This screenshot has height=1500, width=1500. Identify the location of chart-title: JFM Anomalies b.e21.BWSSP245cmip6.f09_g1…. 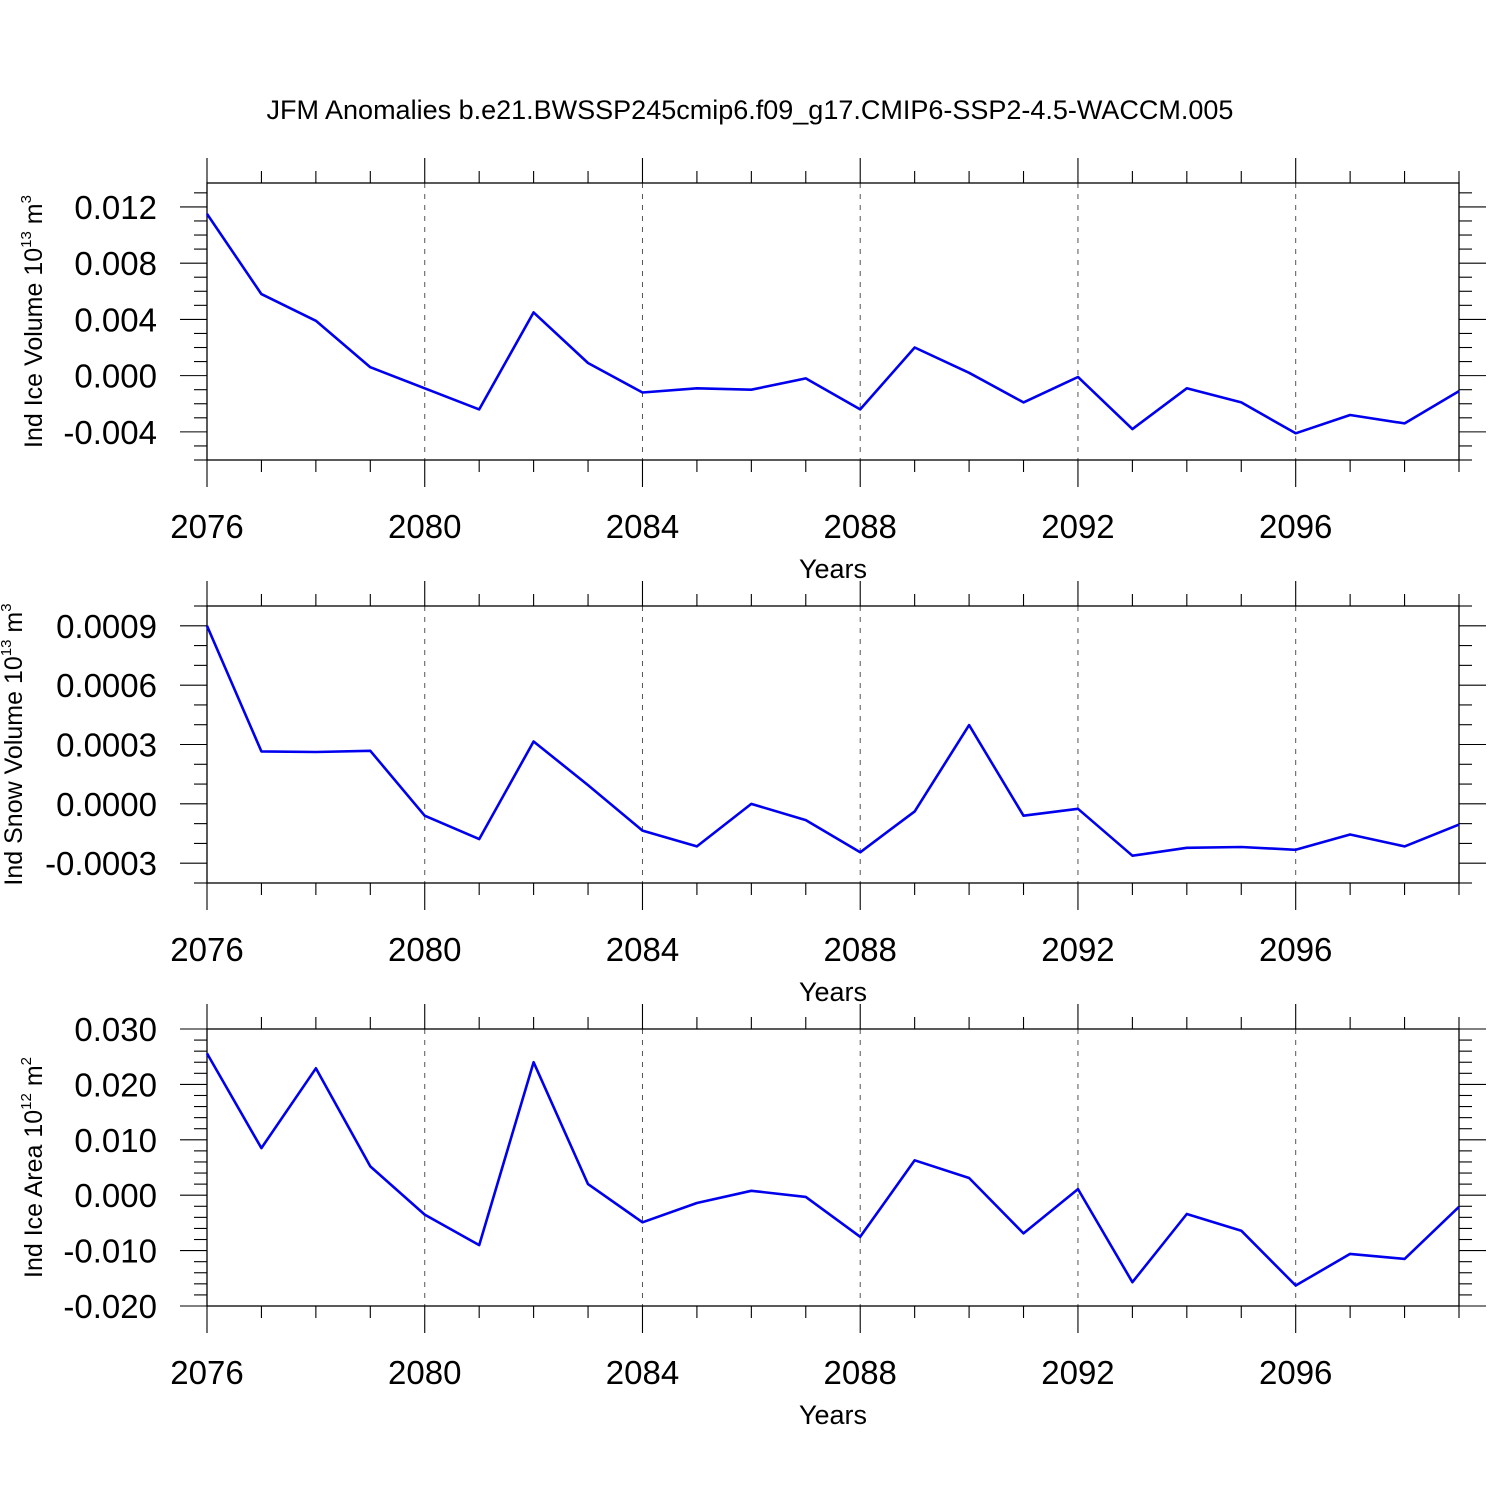
(750, 110).